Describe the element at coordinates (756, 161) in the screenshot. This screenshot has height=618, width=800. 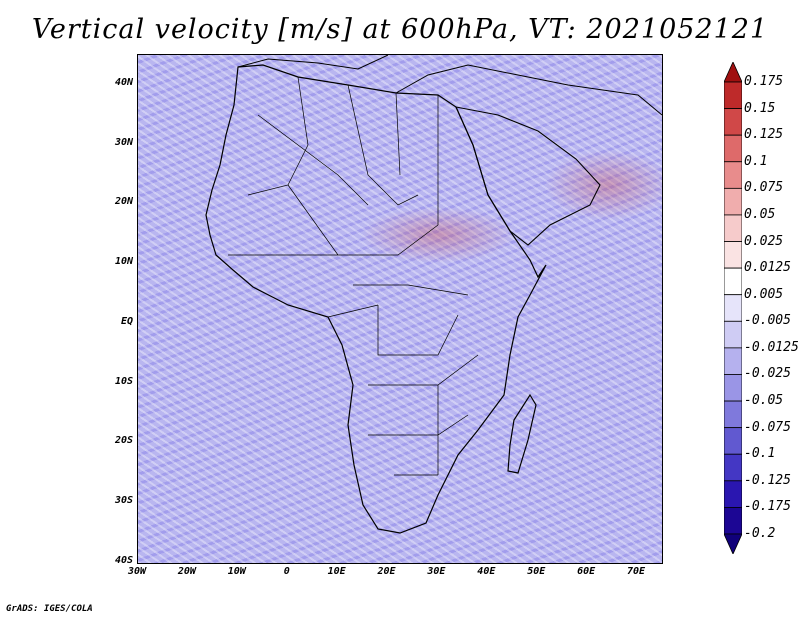
I see `colorbar-label: 0.1` at that location.